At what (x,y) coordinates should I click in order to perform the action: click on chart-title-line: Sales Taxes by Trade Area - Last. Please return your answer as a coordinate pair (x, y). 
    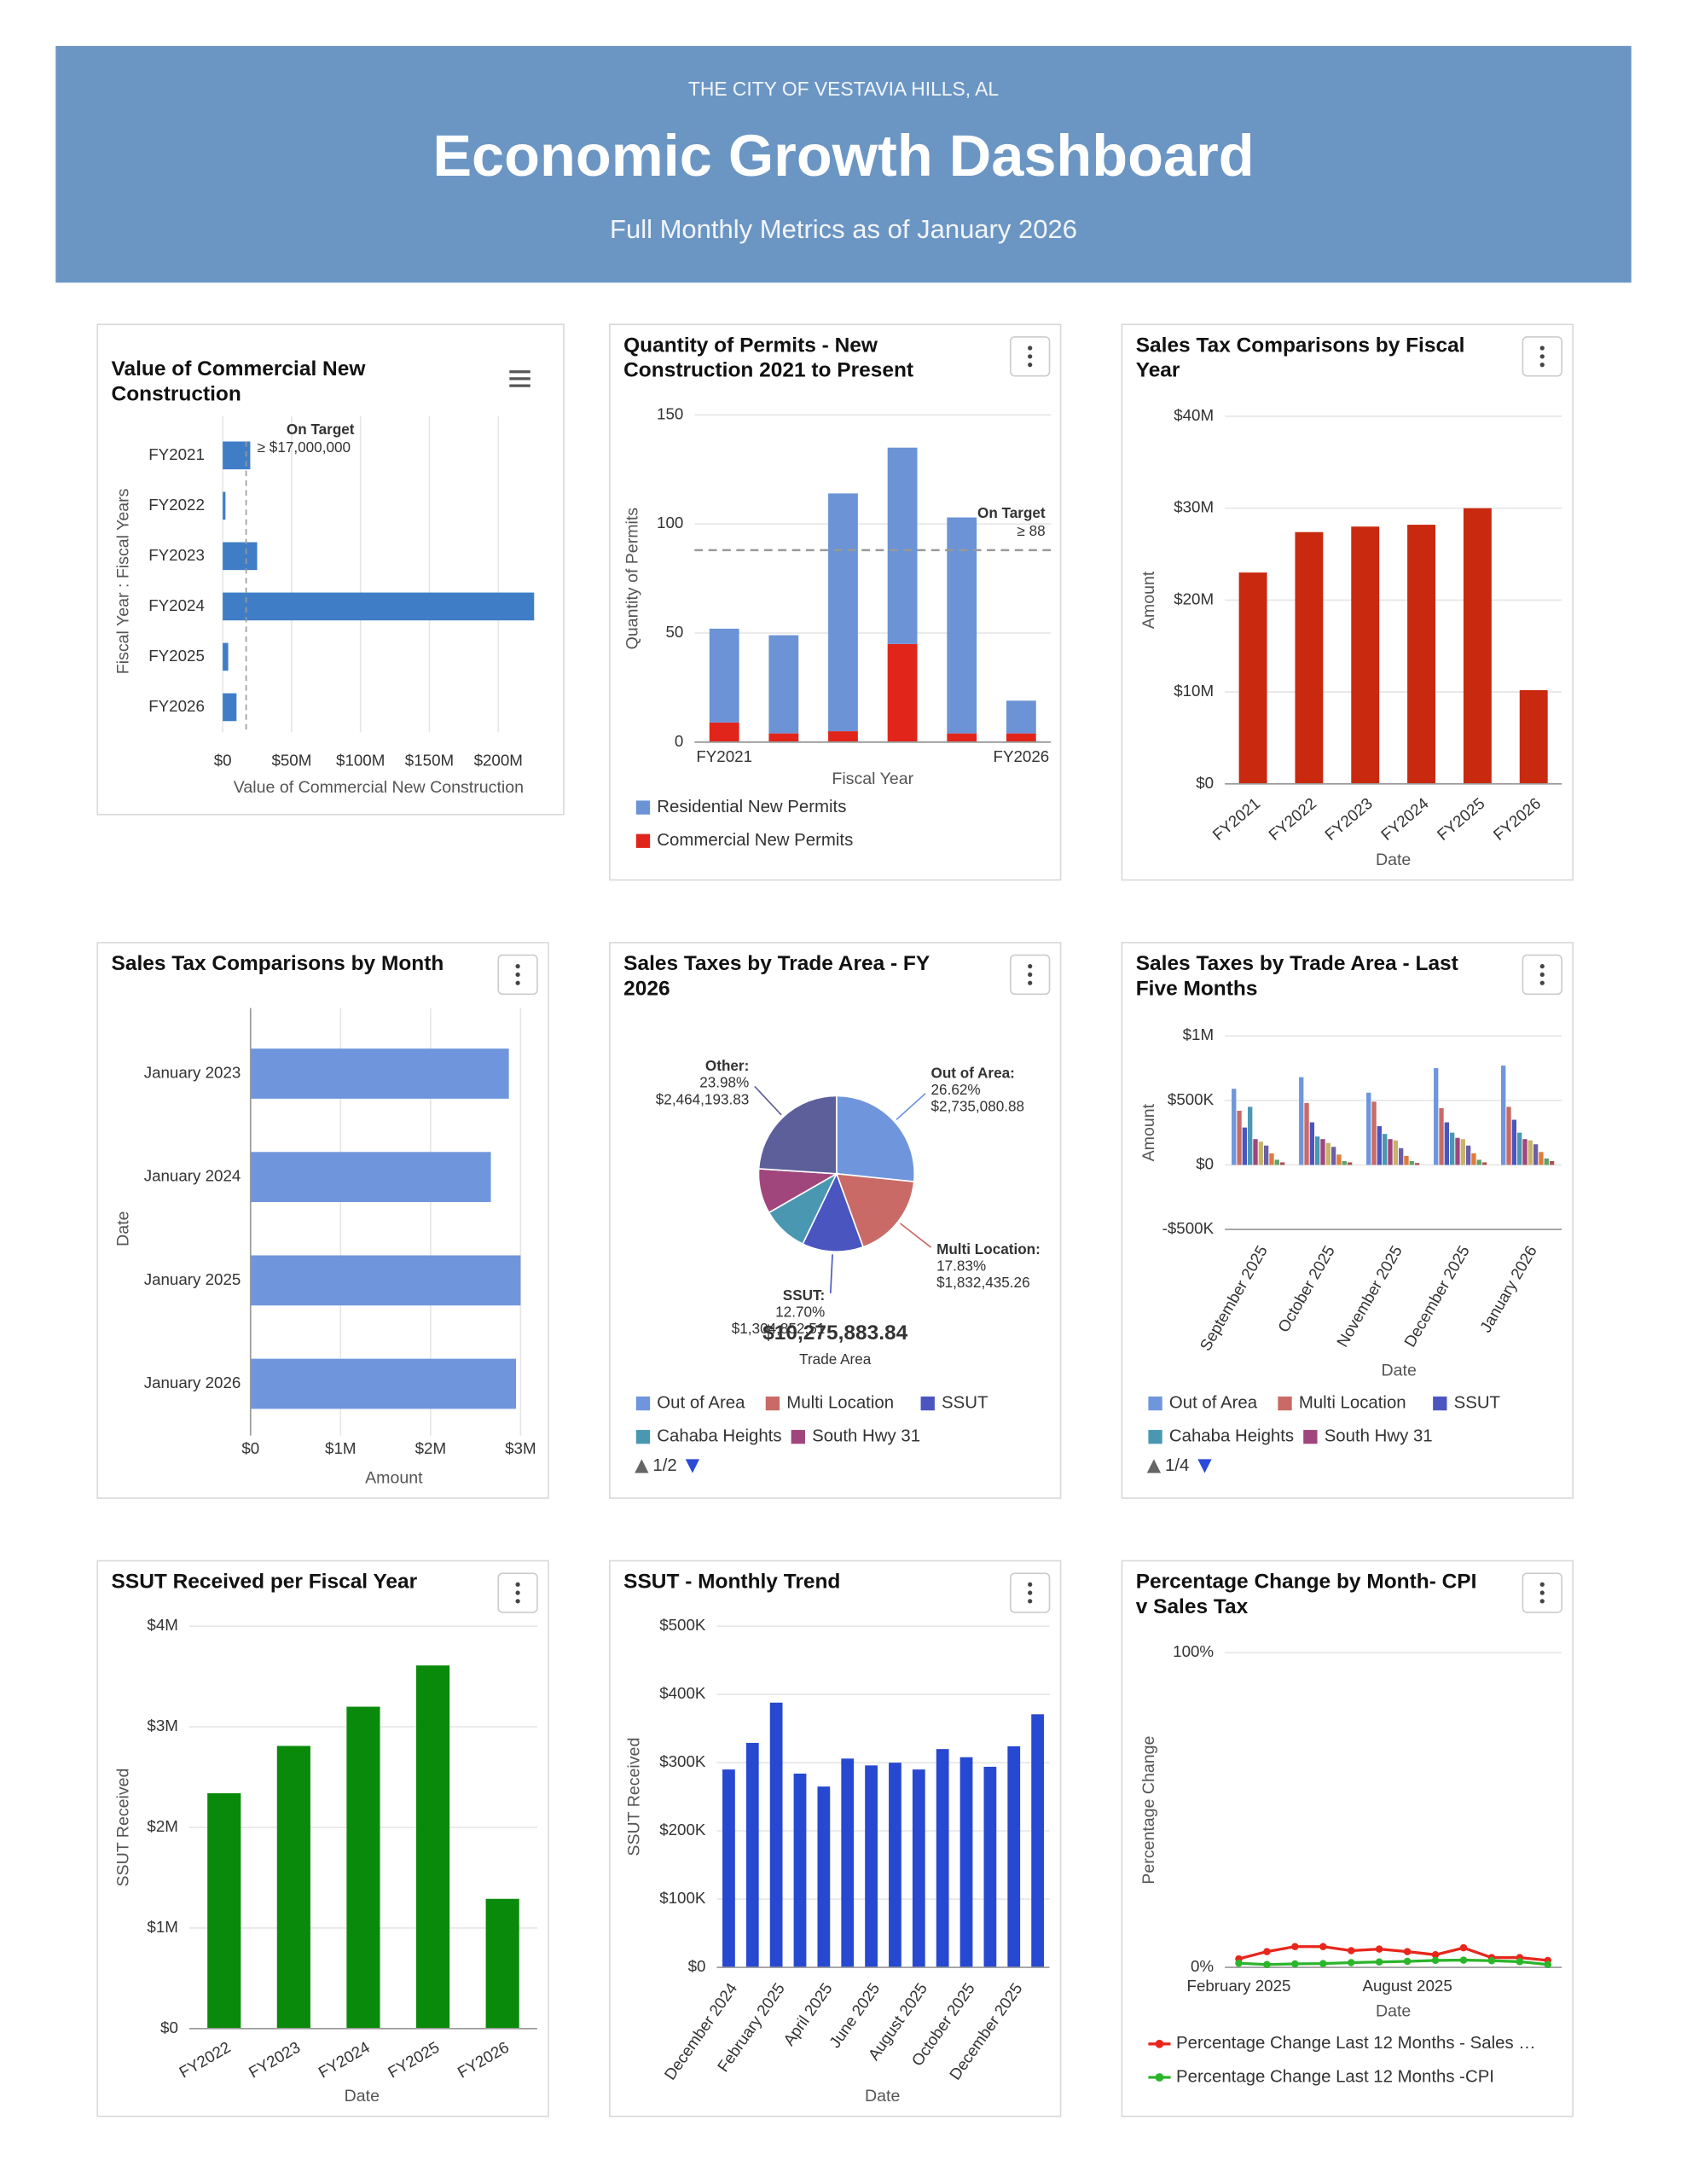
    Looking at the image, I should click on (1300, 963).